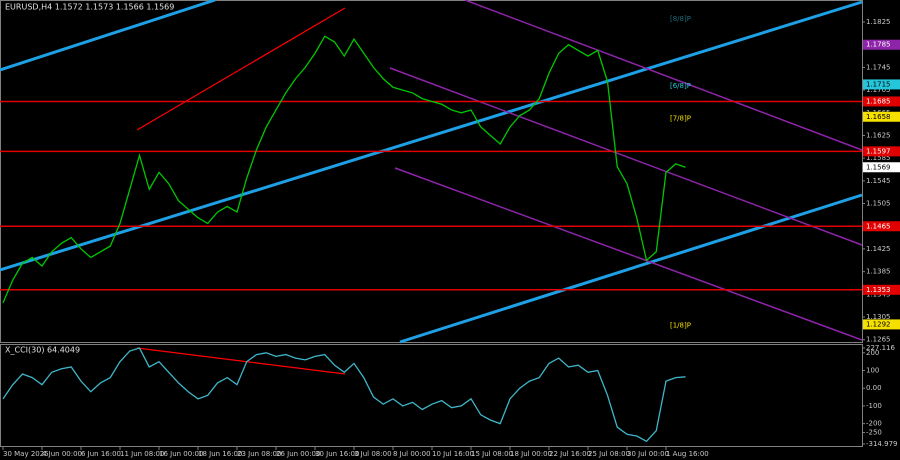 This screenshot has height=460, width=900. Describe the element at coordinates (878, 226) in the screenshot. I see `level-label: 1.1465` at that location.